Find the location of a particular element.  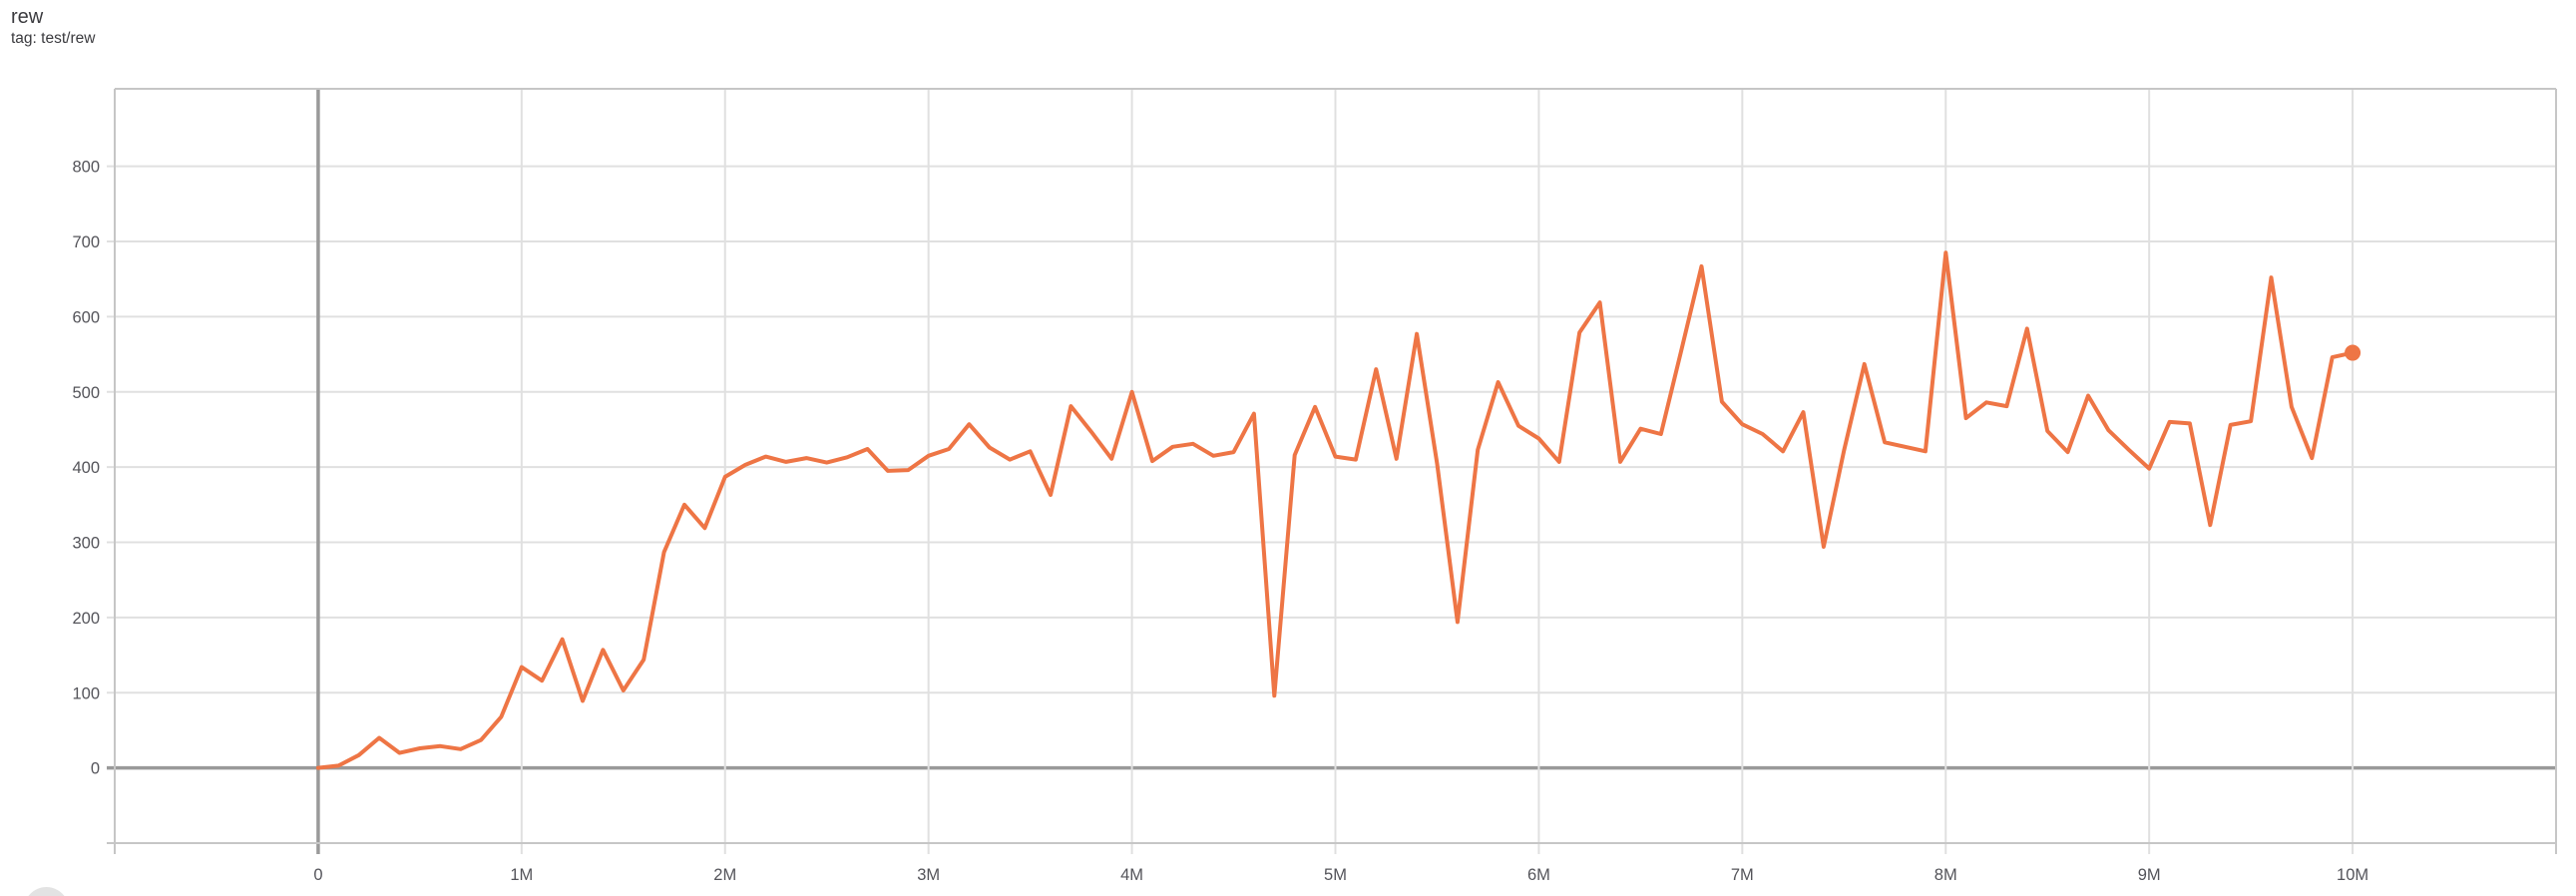

partial-circle-button is located at coordinates (46, 891).